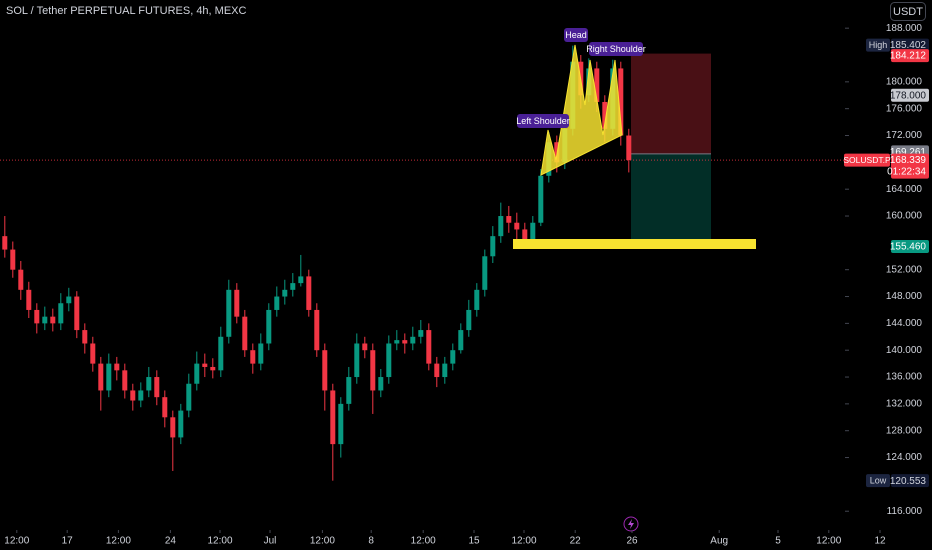 This screenshot has width=932, height=550. Describe the element at coordinates (904, 28) in the screenshot. I see `y-tick-label: 188.000` at that location.